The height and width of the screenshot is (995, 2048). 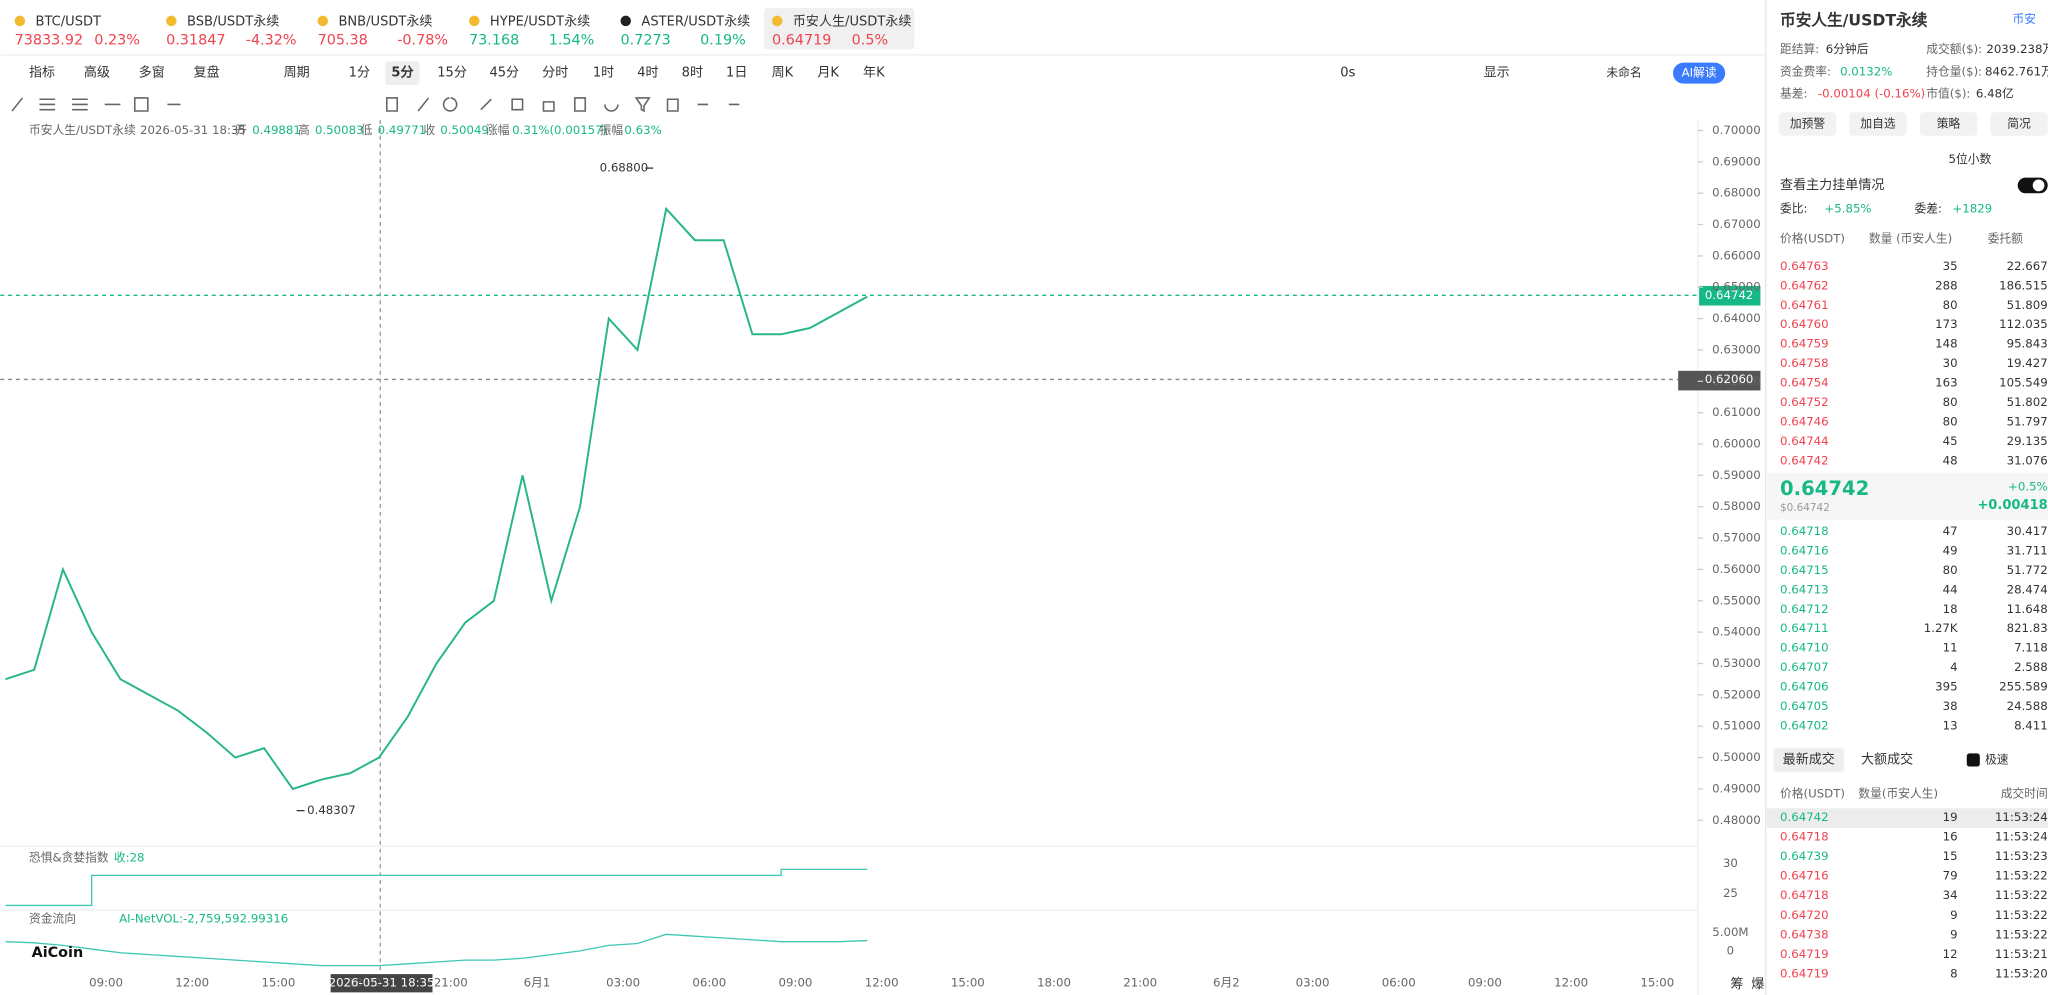 What do you see at coordinates (692, 73) in the screenshot?
I see `period: 8时` at bounding box center [692, 73].